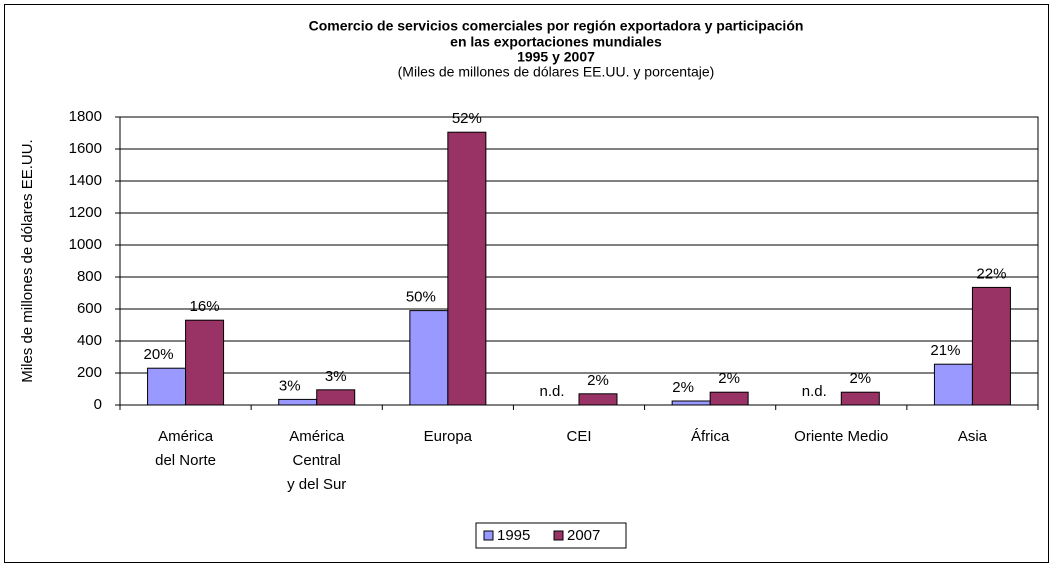 Image resolution: width=1053 pixels, height=567 pixels. Describe the element at coordinates (841, 436) in the screenshot. I see `x-tick-label: Oriente Medio` at that location.